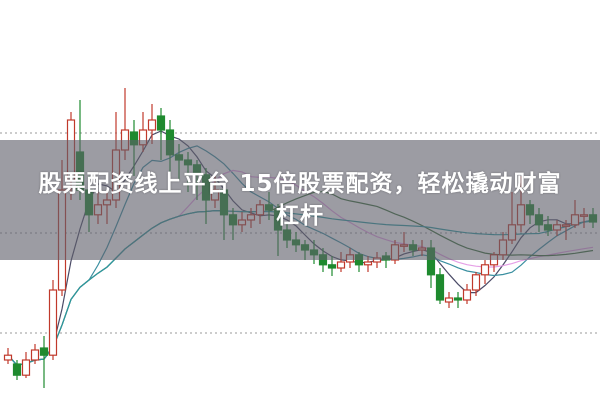 This screenshot has height=400, width=600. What do you see at coordinates (300, 184) in the screenshot?
I see `banner-title-line1: 股票配资线上平台 15倍股票配资，轻松撬动财富` at bounding box center [300, 184].